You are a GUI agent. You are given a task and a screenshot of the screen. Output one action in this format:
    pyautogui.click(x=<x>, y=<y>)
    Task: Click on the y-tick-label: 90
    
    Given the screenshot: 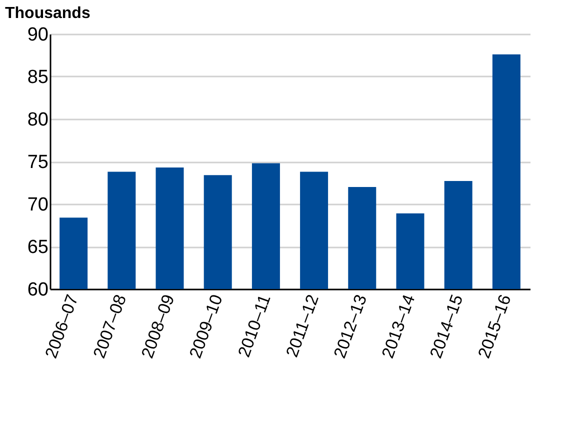 What is the action you would take?
    pyautogui.click(x=37, y=35)
    